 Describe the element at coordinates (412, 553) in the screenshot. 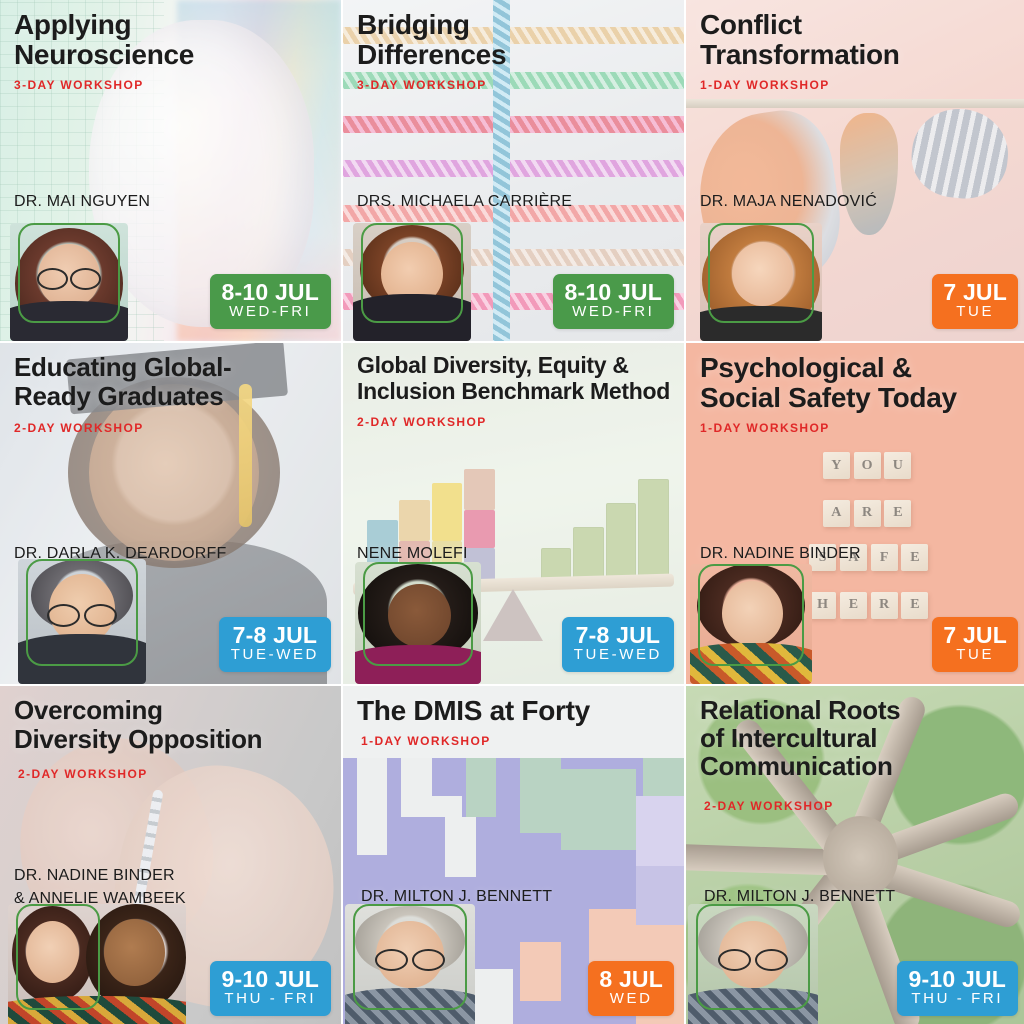

I see `card-speaker-name: NENE MOLEFI` at that location.